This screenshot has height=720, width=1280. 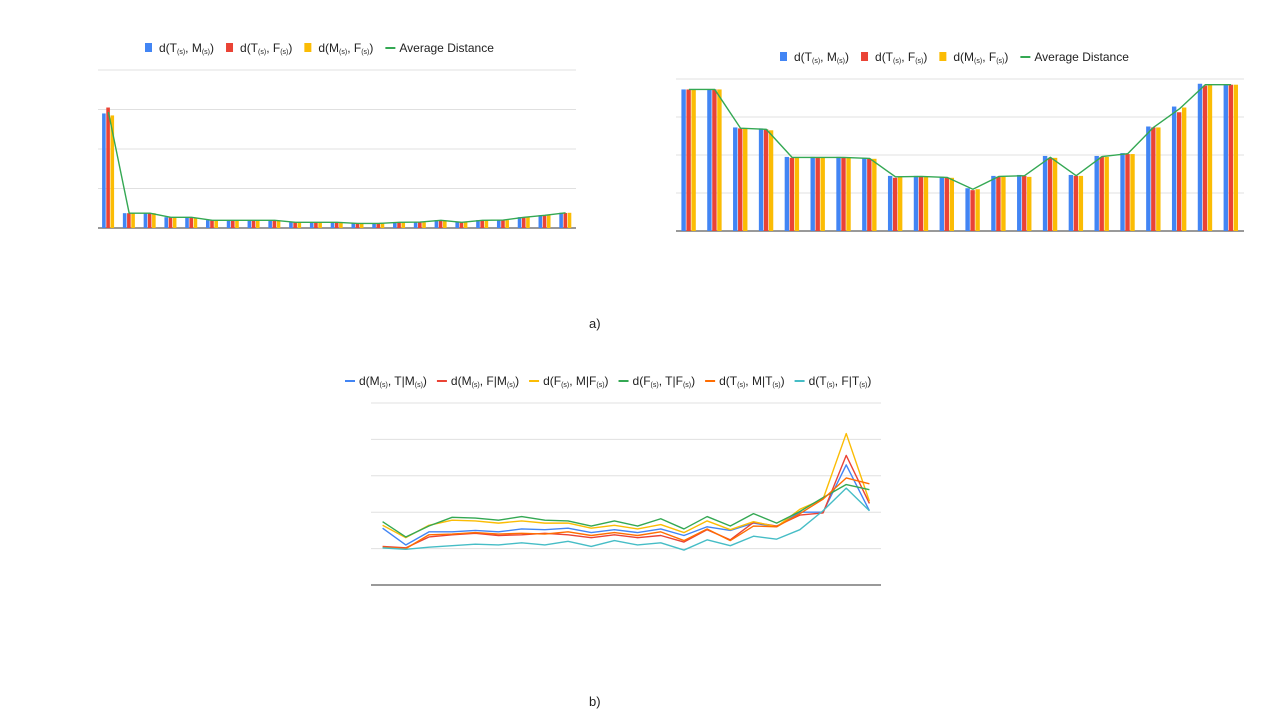 What do you see at coordinates (671, 381) in the screenshot?
I see `legend-label-part: , T|F` at bounding box center [671, 381].